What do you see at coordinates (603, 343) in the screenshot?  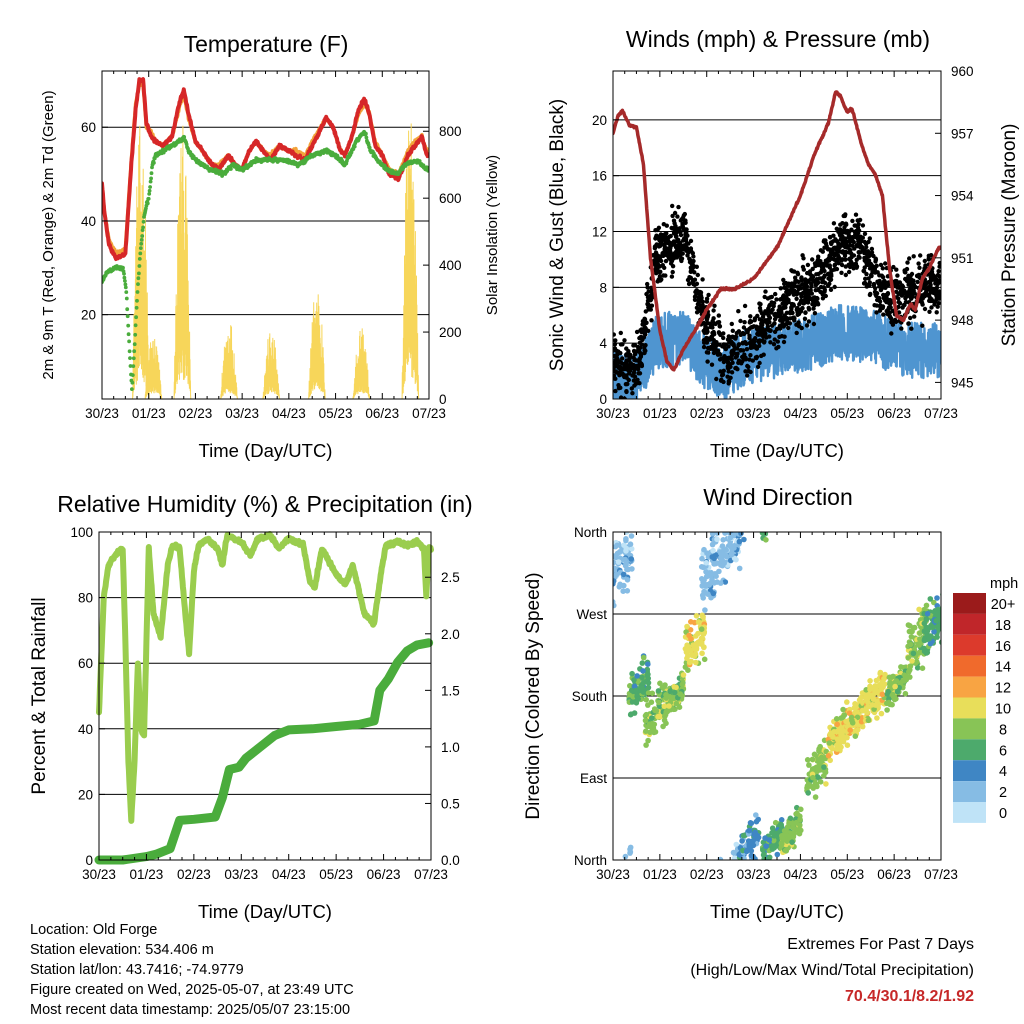 I see `y-tick-label: 4` at bounding box center [603, 343].